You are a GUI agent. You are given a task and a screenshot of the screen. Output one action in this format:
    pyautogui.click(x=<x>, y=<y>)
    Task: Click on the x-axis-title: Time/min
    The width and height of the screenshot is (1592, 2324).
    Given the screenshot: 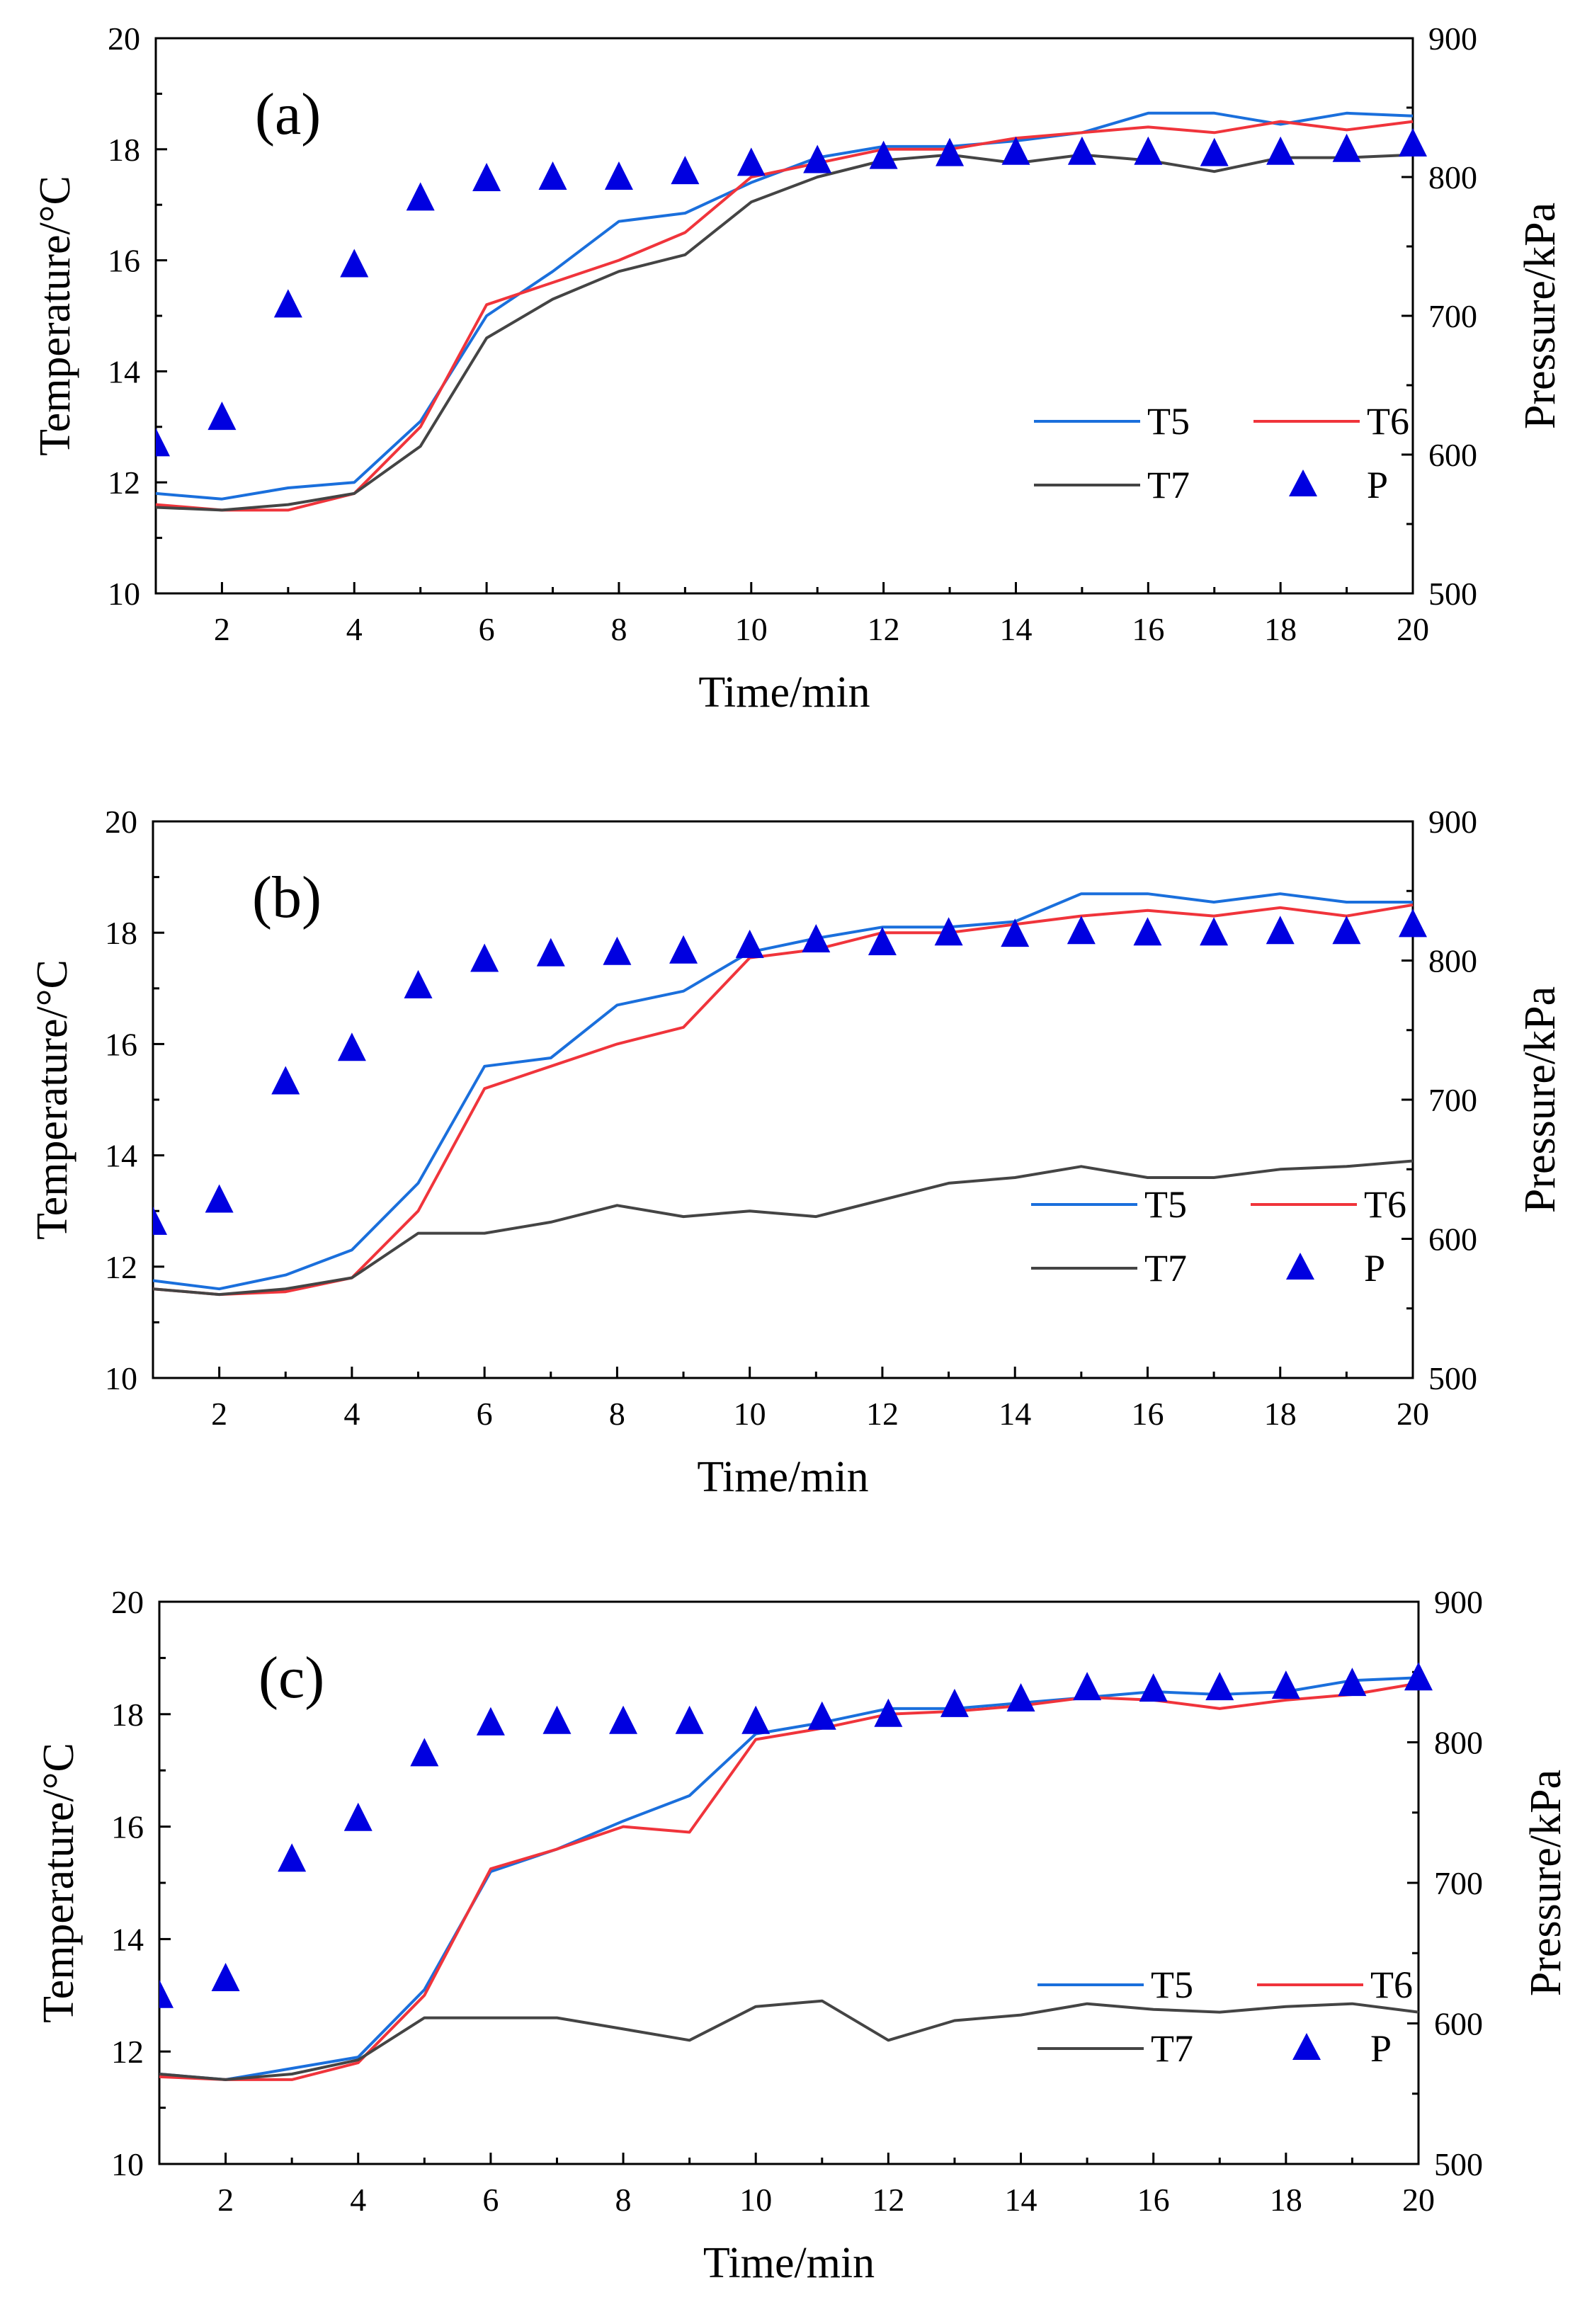 What is the action you would take?
    pyautogui.click(x=782, y=1477)
    